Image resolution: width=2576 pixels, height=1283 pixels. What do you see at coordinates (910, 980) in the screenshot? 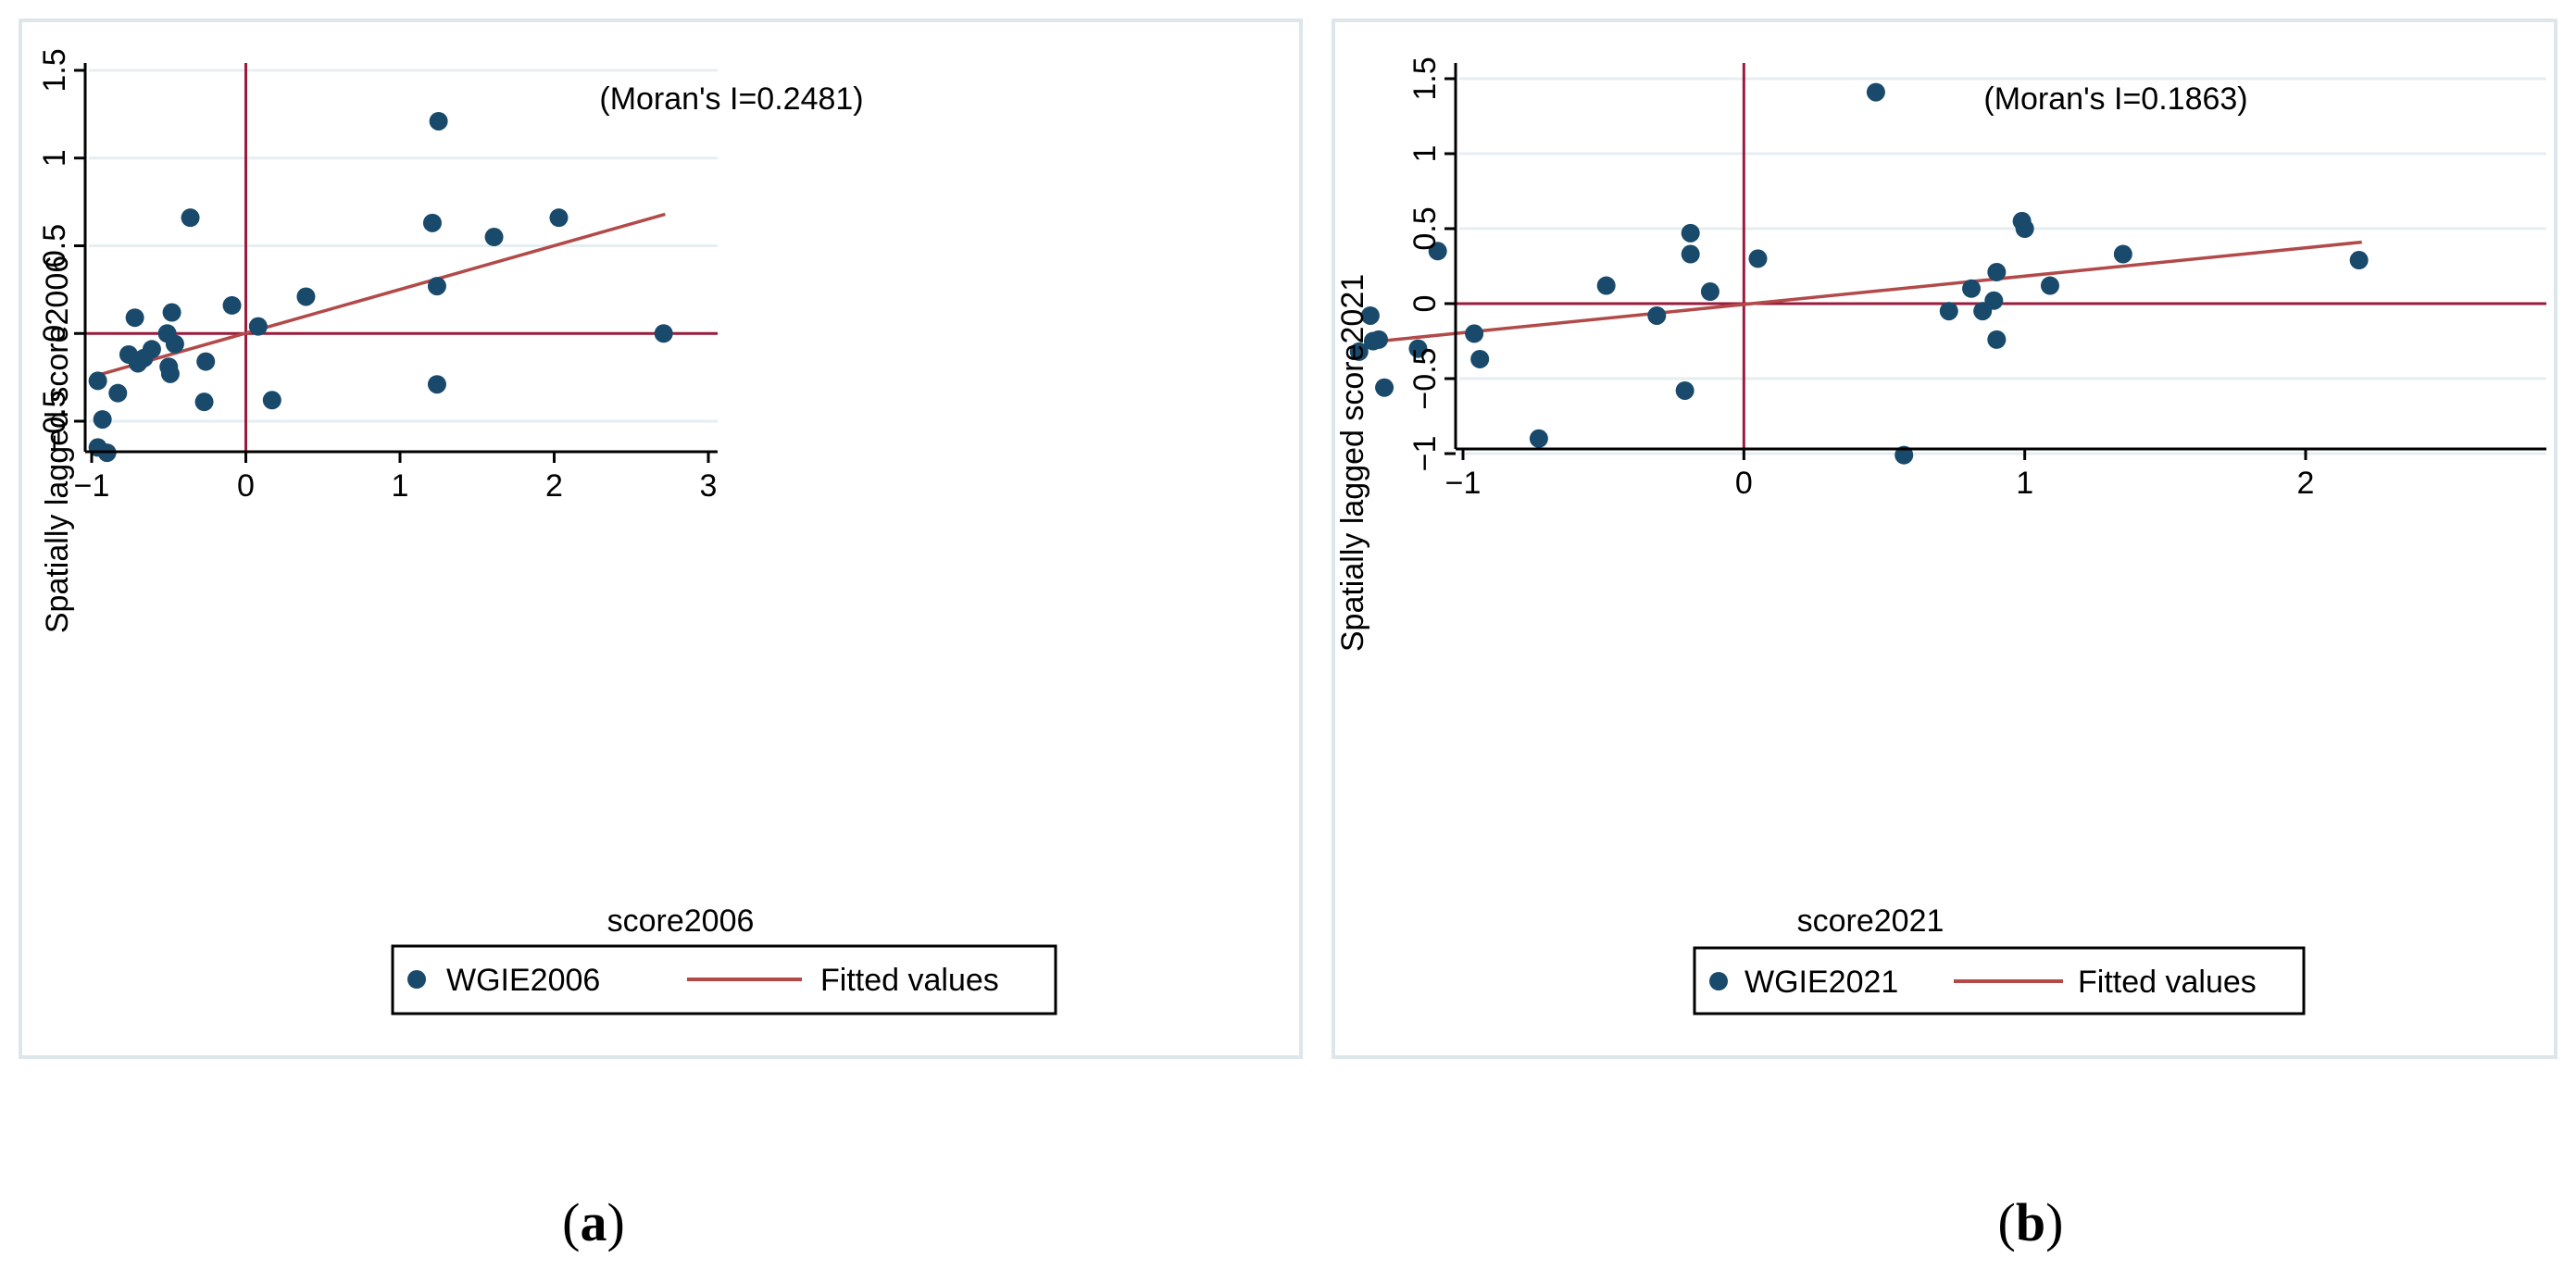
I see `panel-a-legend-label-fit: Fitted values` at bounding box center [910, 980].